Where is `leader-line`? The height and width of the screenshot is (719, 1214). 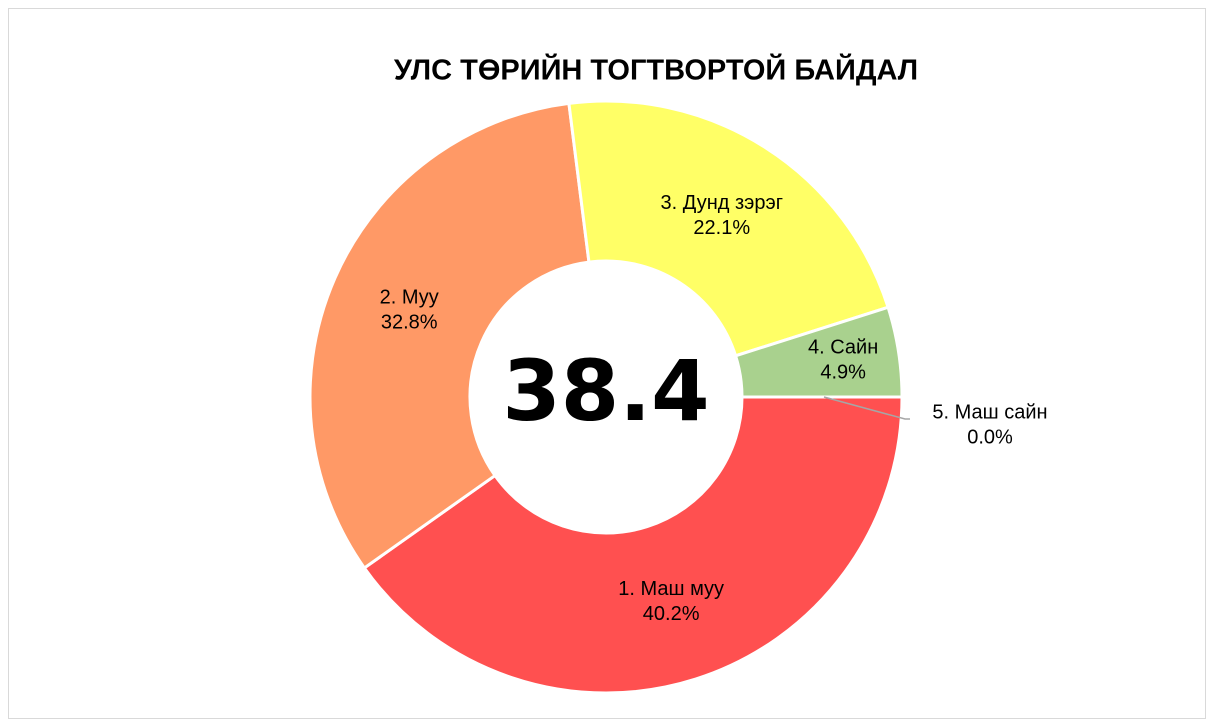 leader-line is located at coordinates (866, 408).